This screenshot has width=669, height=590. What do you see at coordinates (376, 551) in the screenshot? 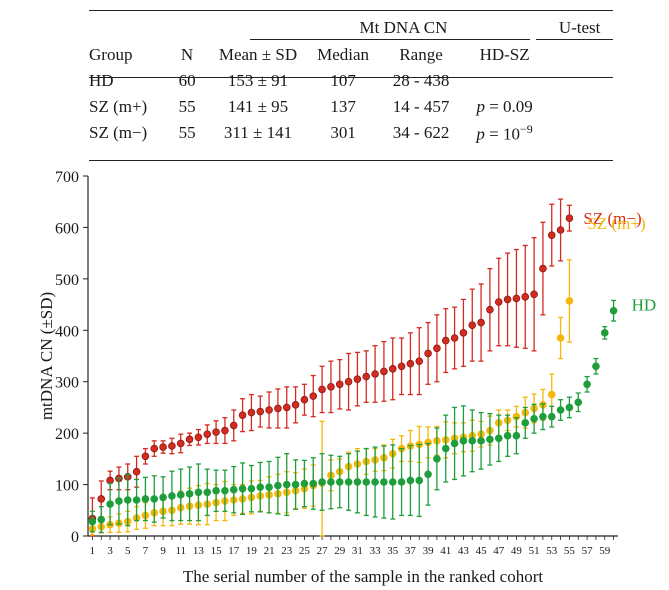
I see `x-tick-label: 33` at bounding box center [376, 551].